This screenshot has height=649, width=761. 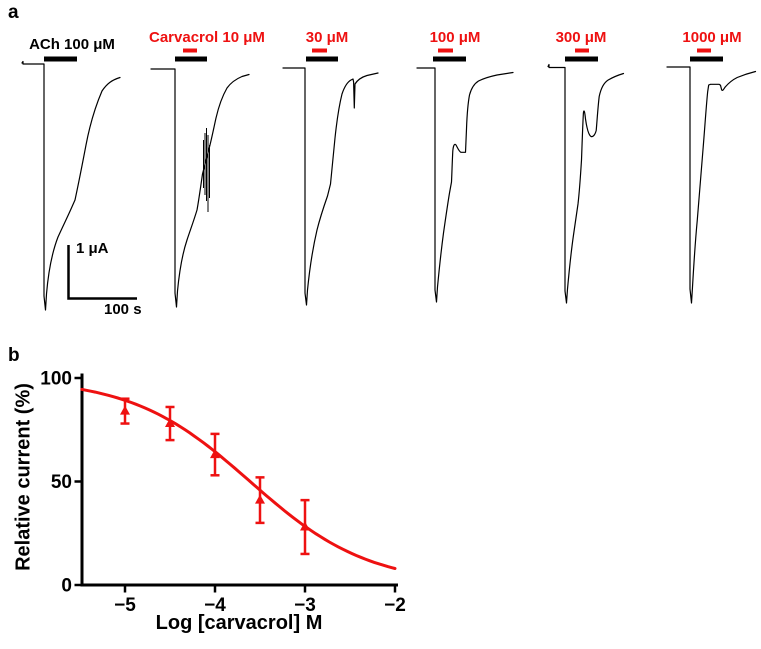 What do you see at coordinates (330, 186) in the screenshot?
I see `trace-carvacrol-30um` at bounding box center [330, 186].